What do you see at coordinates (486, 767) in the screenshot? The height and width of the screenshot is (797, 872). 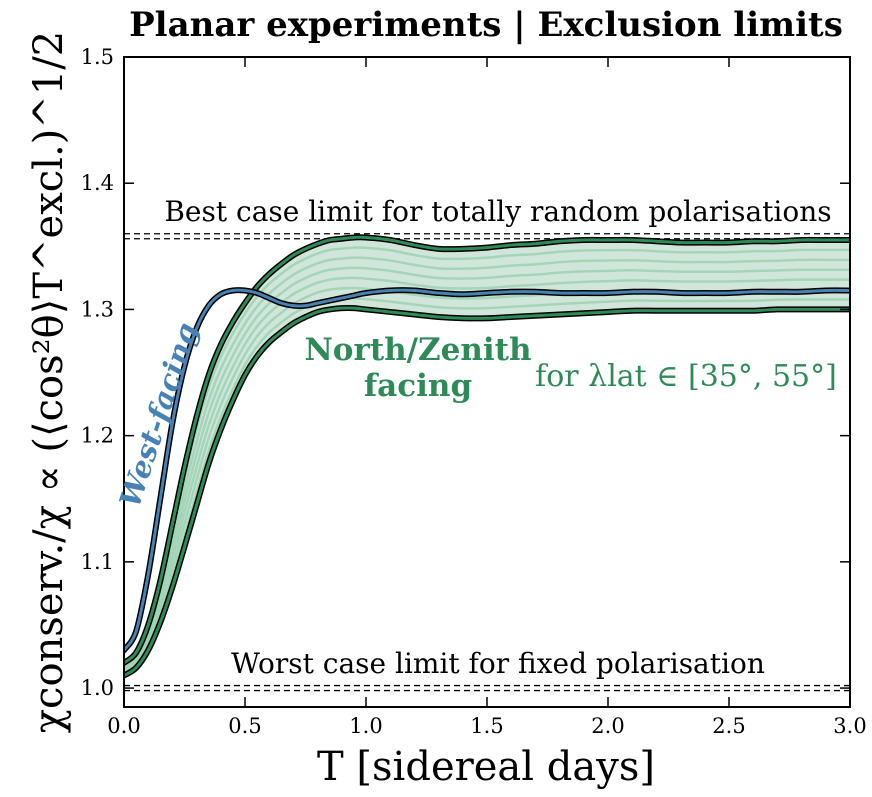 I see `x-axis-label: T [sidereal days]` at bounding box center [486, 767].